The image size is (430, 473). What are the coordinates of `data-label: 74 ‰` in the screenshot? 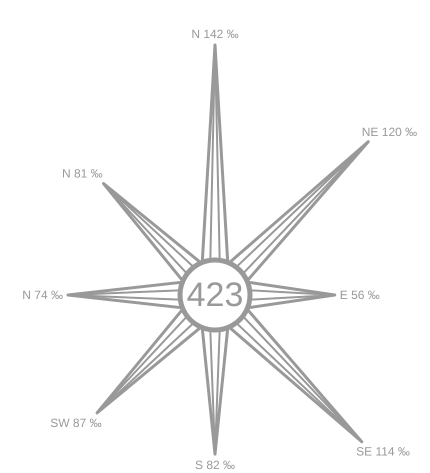 It's located at (48, 295).